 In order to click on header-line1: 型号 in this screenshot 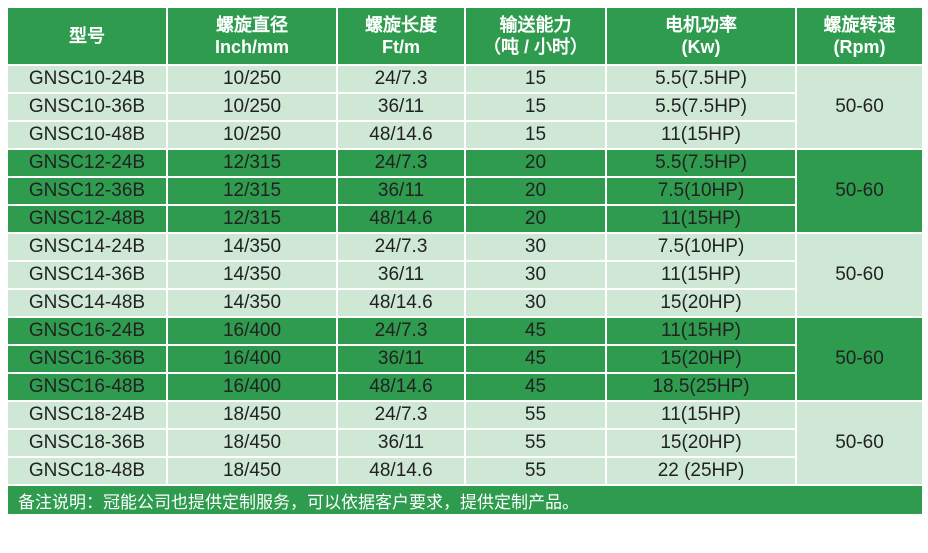, I will do `click(87, 36)`.